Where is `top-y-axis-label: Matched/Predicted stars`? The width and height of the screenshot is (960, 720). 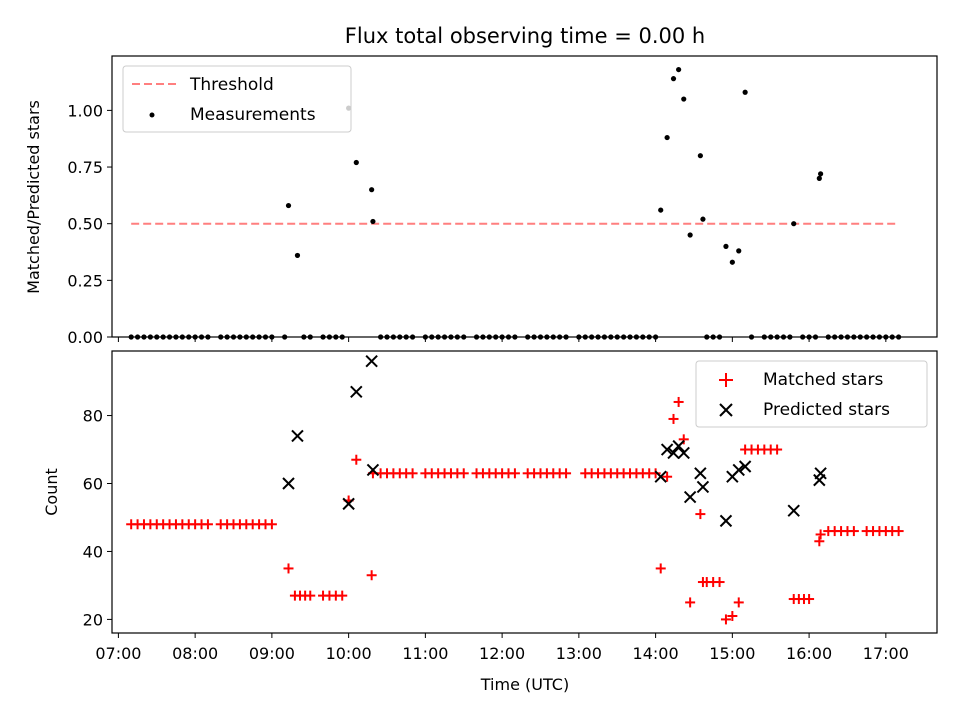 top-y-axis-label: Matched/Predicted stars is located at coordinates (33, 197).